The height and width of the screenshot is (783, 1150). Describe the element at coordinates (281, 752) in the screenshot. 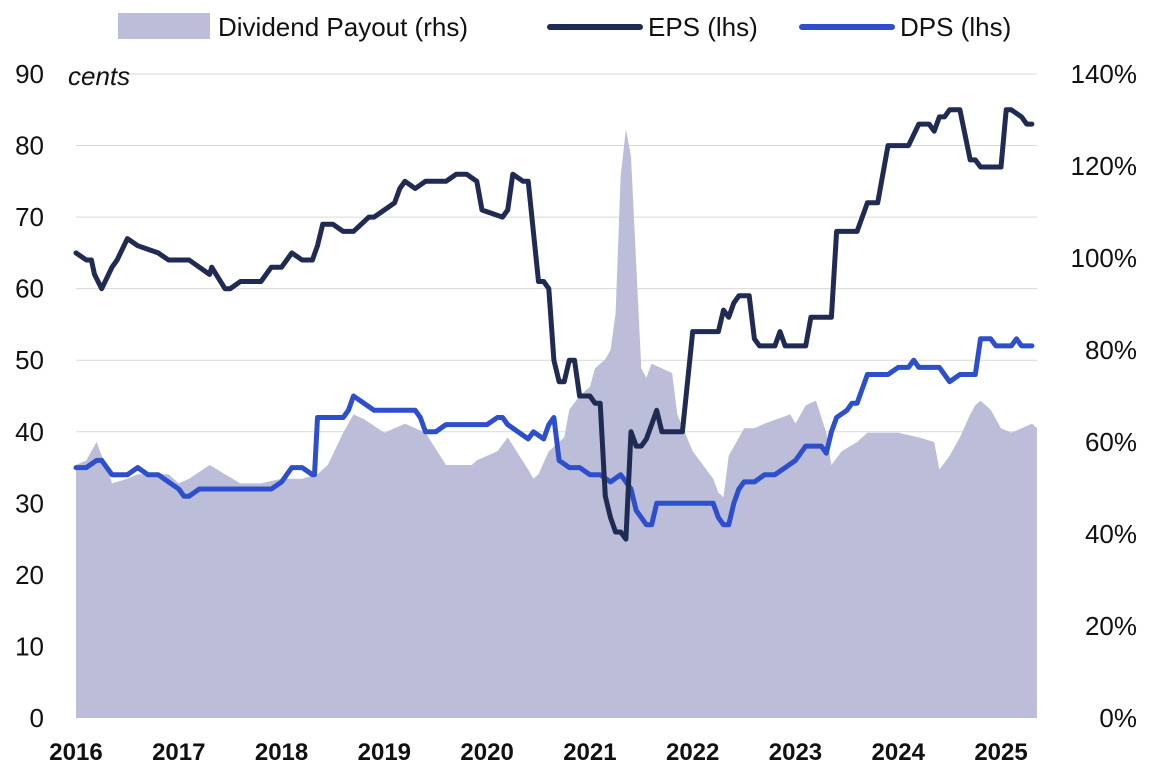

I see `x-tick-label: 2018` at that location.